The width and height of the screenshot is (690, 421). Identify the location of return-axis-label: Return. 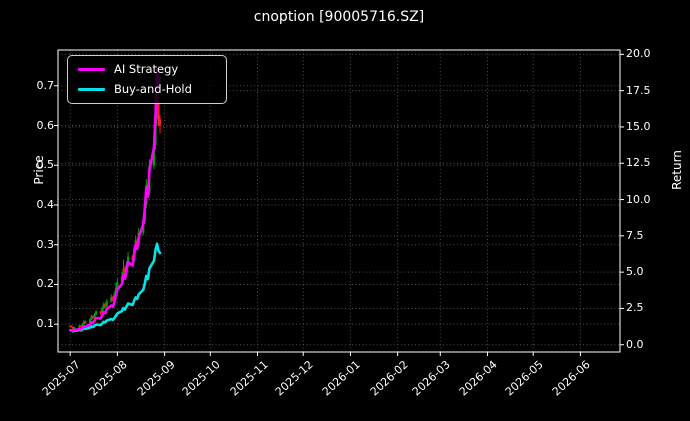
(677, 170).